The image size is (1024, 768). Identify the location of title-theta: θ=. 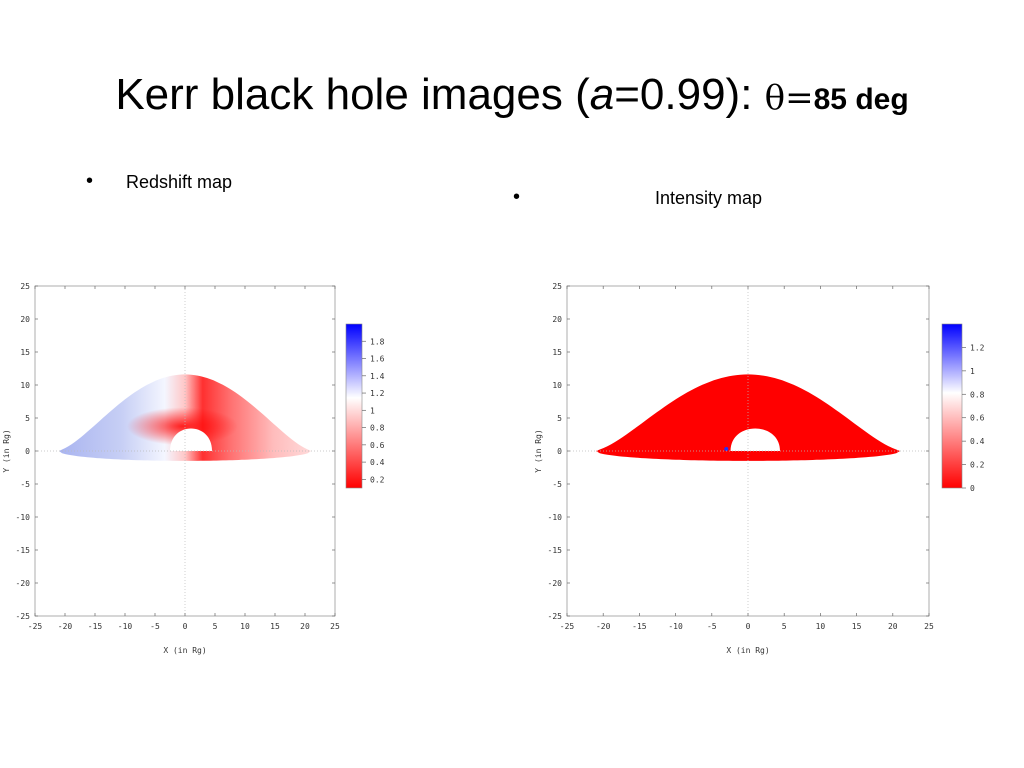
(789, 98).